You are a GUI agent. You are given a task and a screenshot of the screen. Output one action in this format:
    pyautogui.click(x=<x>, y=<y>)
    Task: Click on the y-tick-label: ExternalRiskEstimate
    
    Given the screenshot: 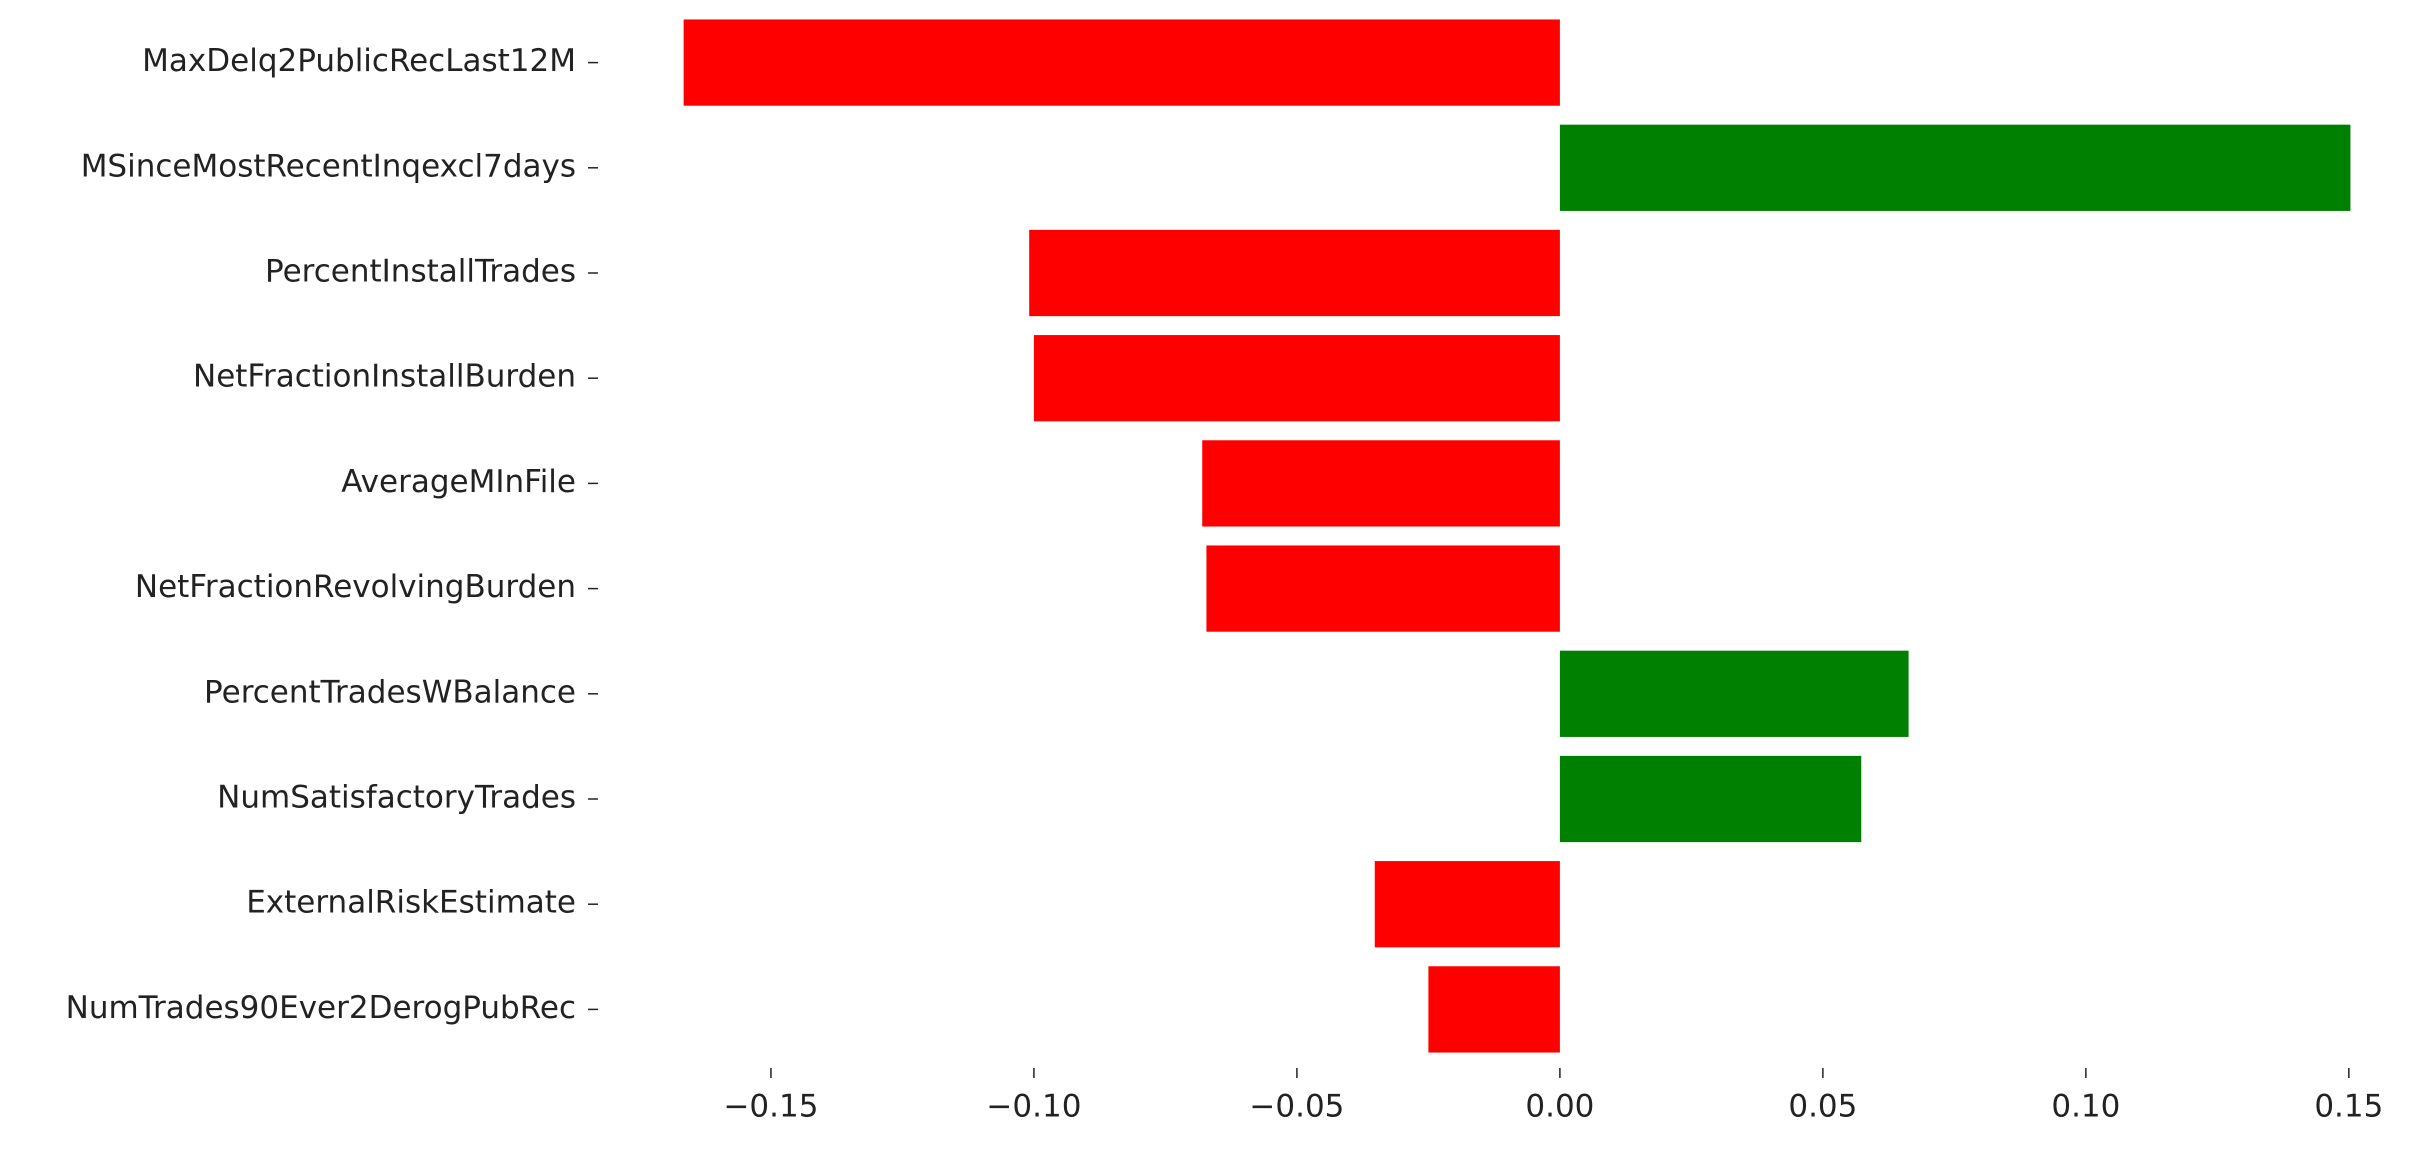 What is the action you would take?
    pyautogui.click(x=411, y=903)
    